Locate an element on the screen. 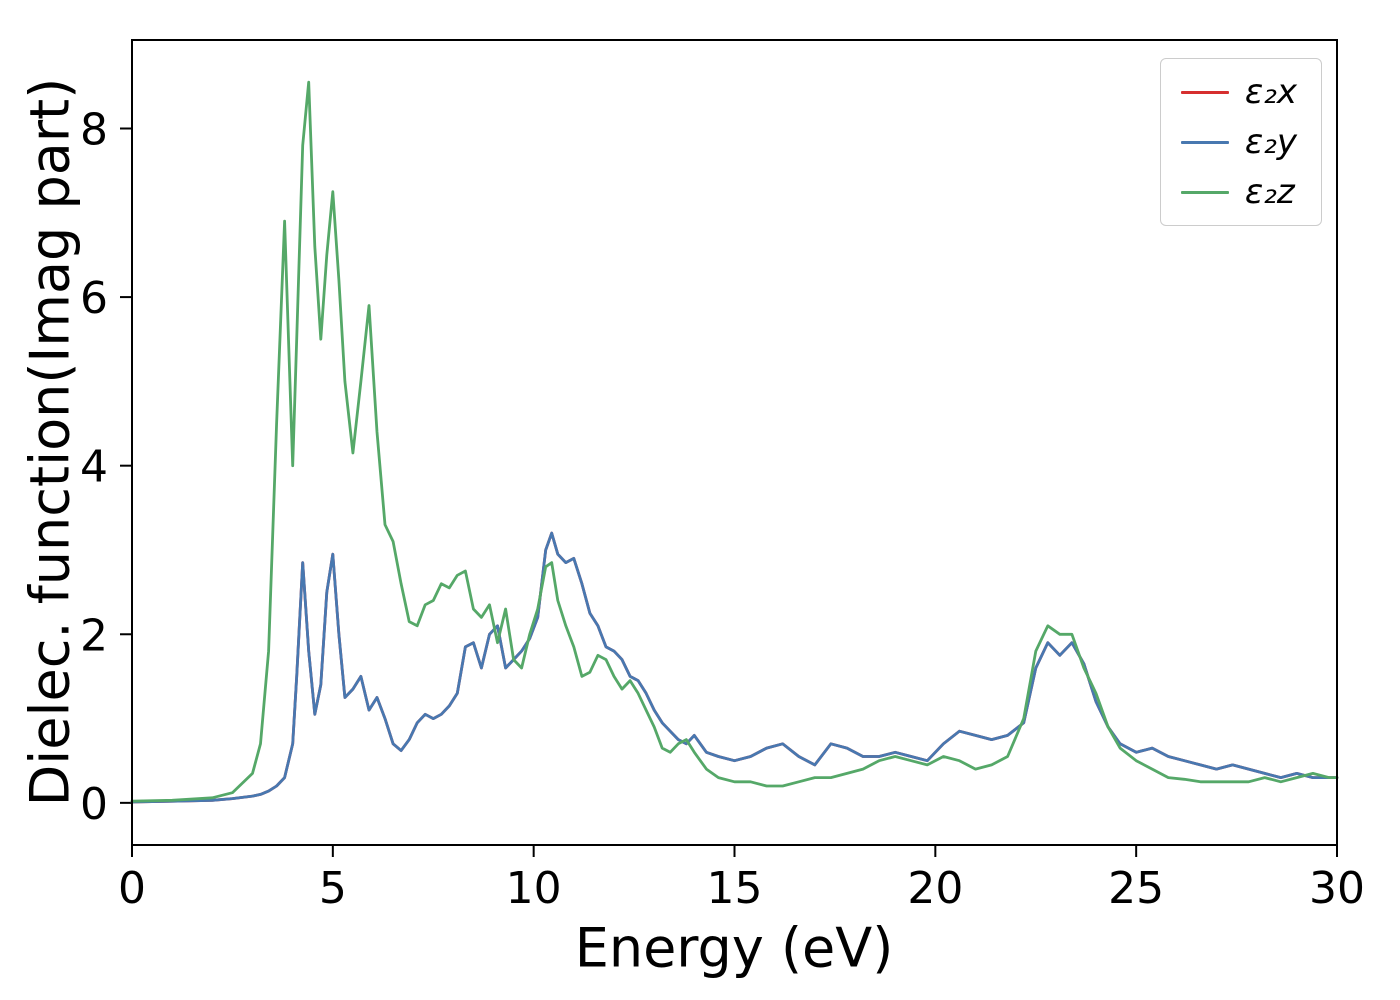 The width and height of the screenshot is (1400, 1000). x-tick-label: 15 is located at coordinates (735, 888).